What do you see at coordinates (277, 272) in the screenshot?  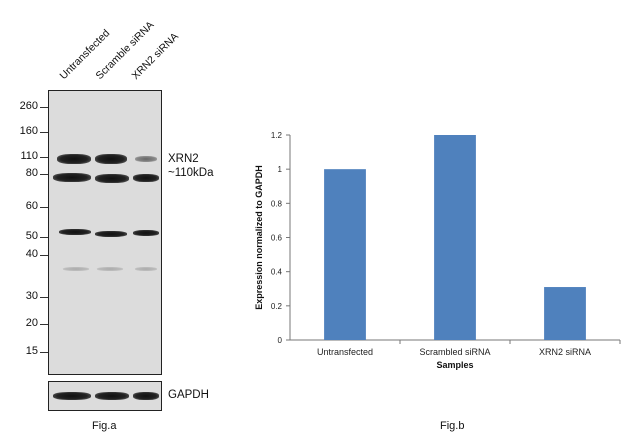 I see `y-tick-label: 0.4` at bounding box center [277, 272].